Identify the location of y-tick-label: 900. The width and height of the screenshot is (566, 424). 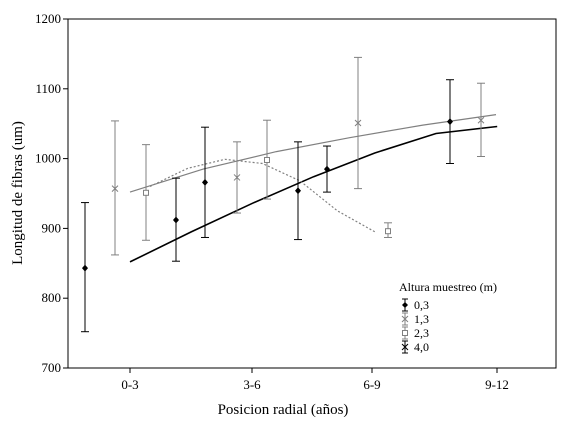
(52, 227).